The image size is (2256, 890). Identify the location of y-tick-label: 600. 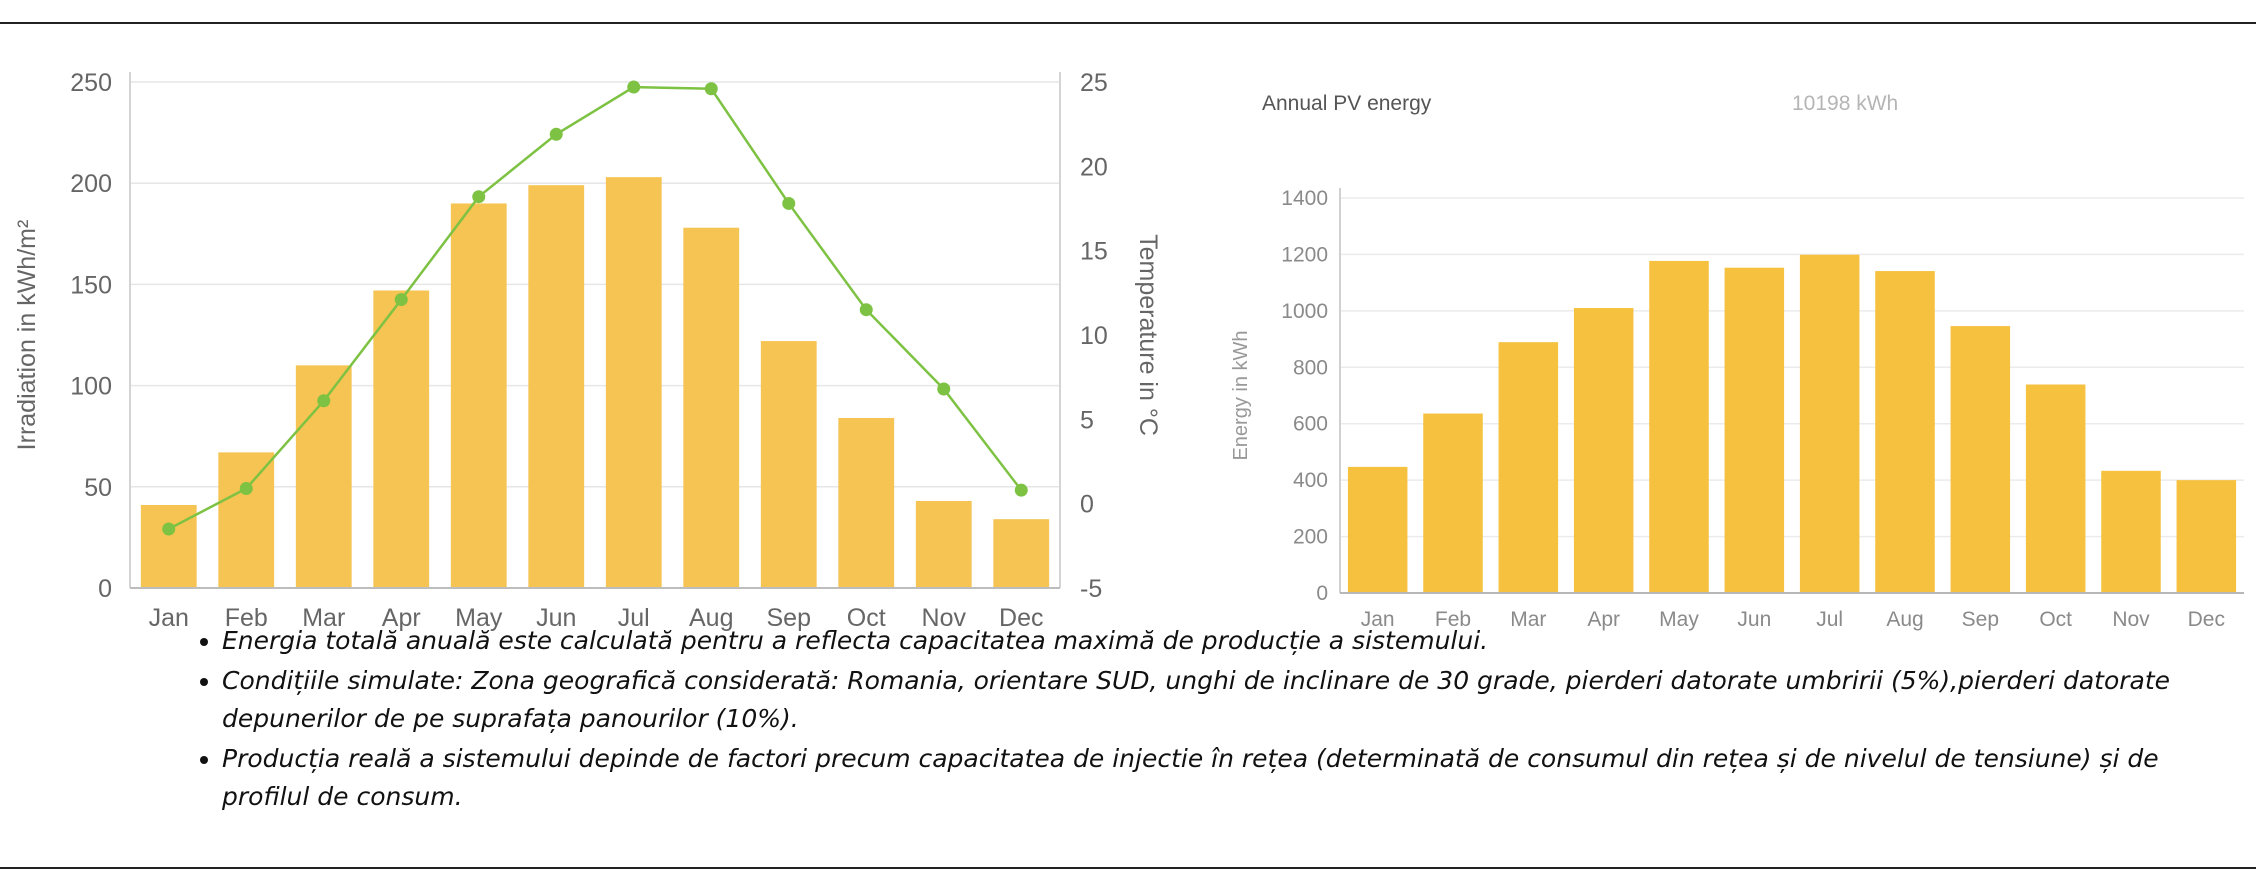
(1310, 424).